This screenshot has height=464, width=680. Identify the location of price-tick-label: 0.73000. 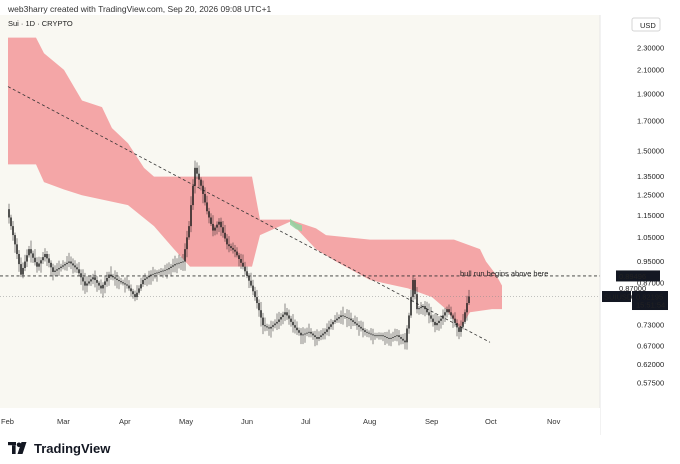
(650, 325).